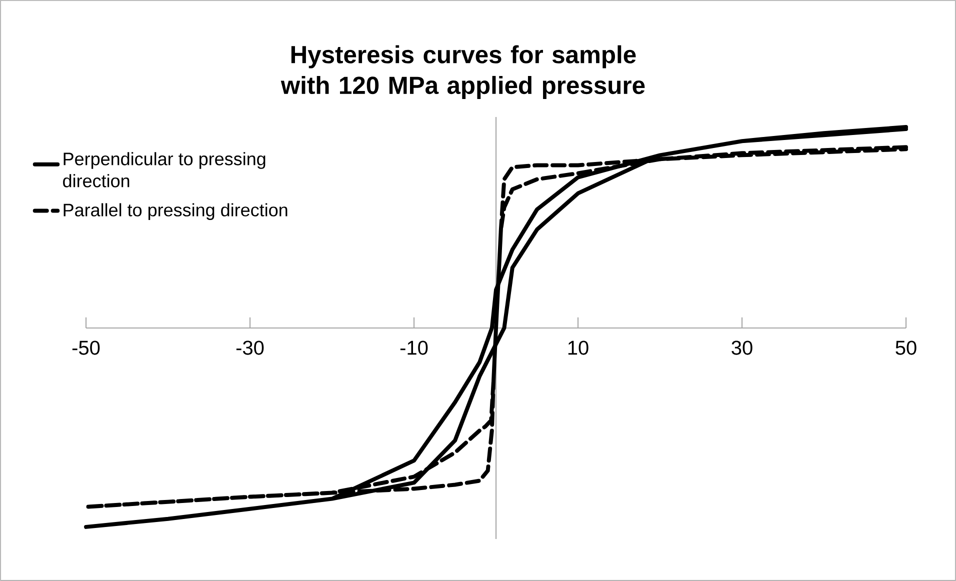 The width and height of the screenshot is (956, 581). I want to click on x-tick-label: -10, so click(414, 347).